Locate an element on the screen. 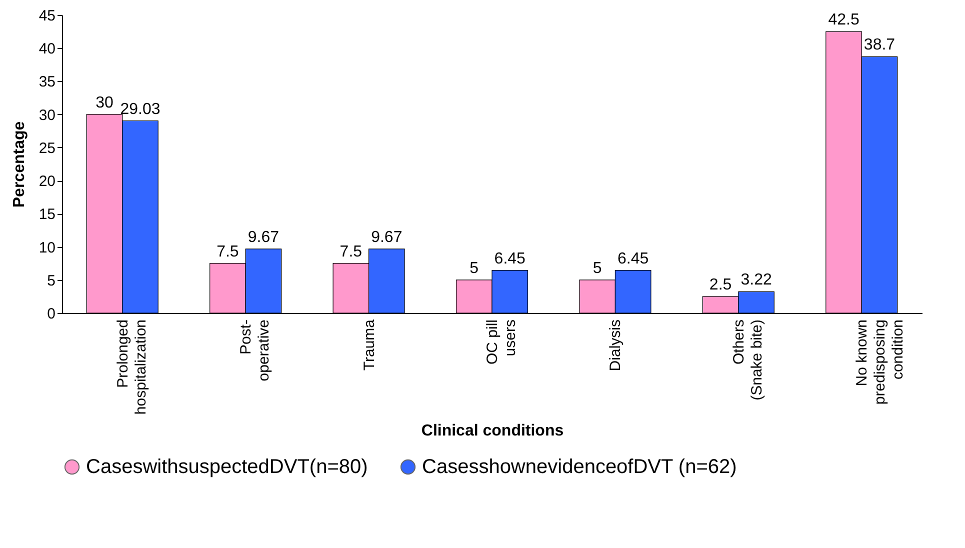 The image size is (965, 548). x-tick-label: Prolonged hospitalization is located at coordinates (132, 367).